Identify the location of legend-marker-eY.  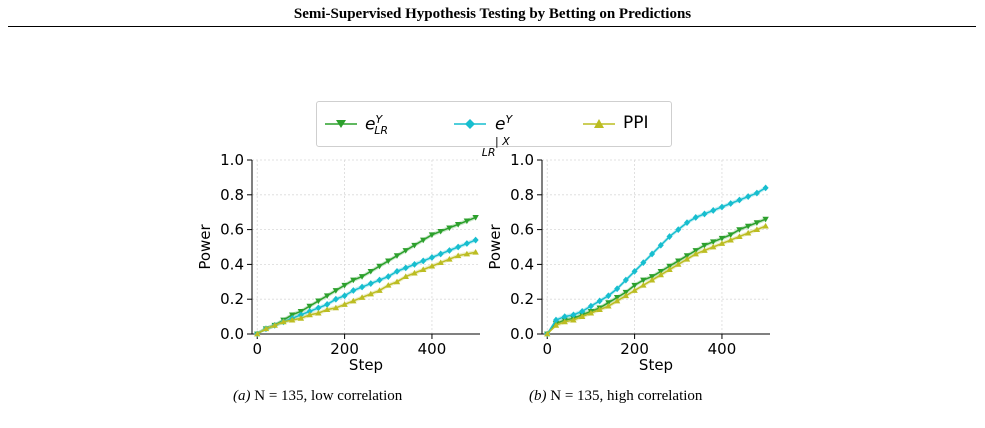
(341, 124).